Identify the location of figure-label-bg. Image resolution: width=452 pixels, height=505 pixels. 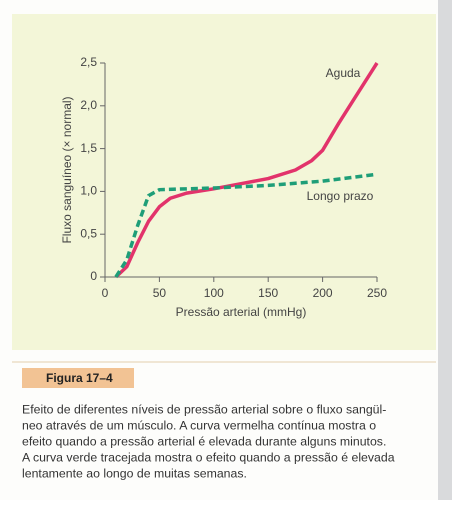
(78, 378).